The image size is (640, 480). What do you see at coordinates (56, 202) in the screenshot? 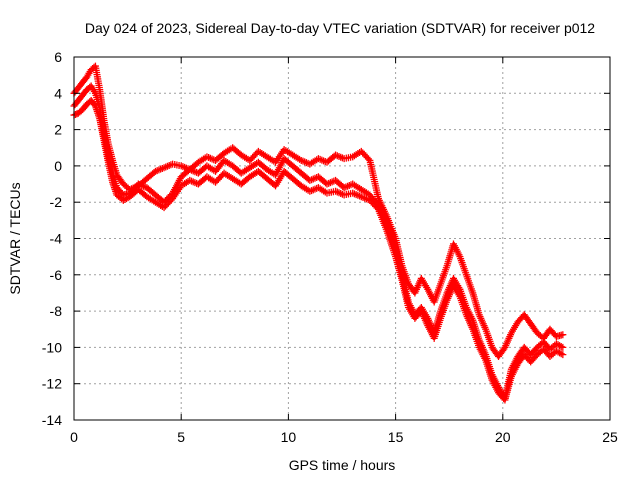
I see `y-tick-label: -2` at bounding box center [56, 202].